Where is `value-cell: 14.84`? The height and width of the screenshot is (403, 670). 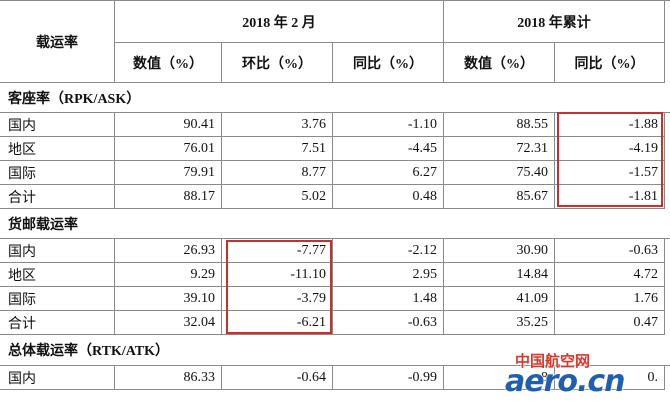
value-cell: 14.84 is located at coordinates (499, 275).